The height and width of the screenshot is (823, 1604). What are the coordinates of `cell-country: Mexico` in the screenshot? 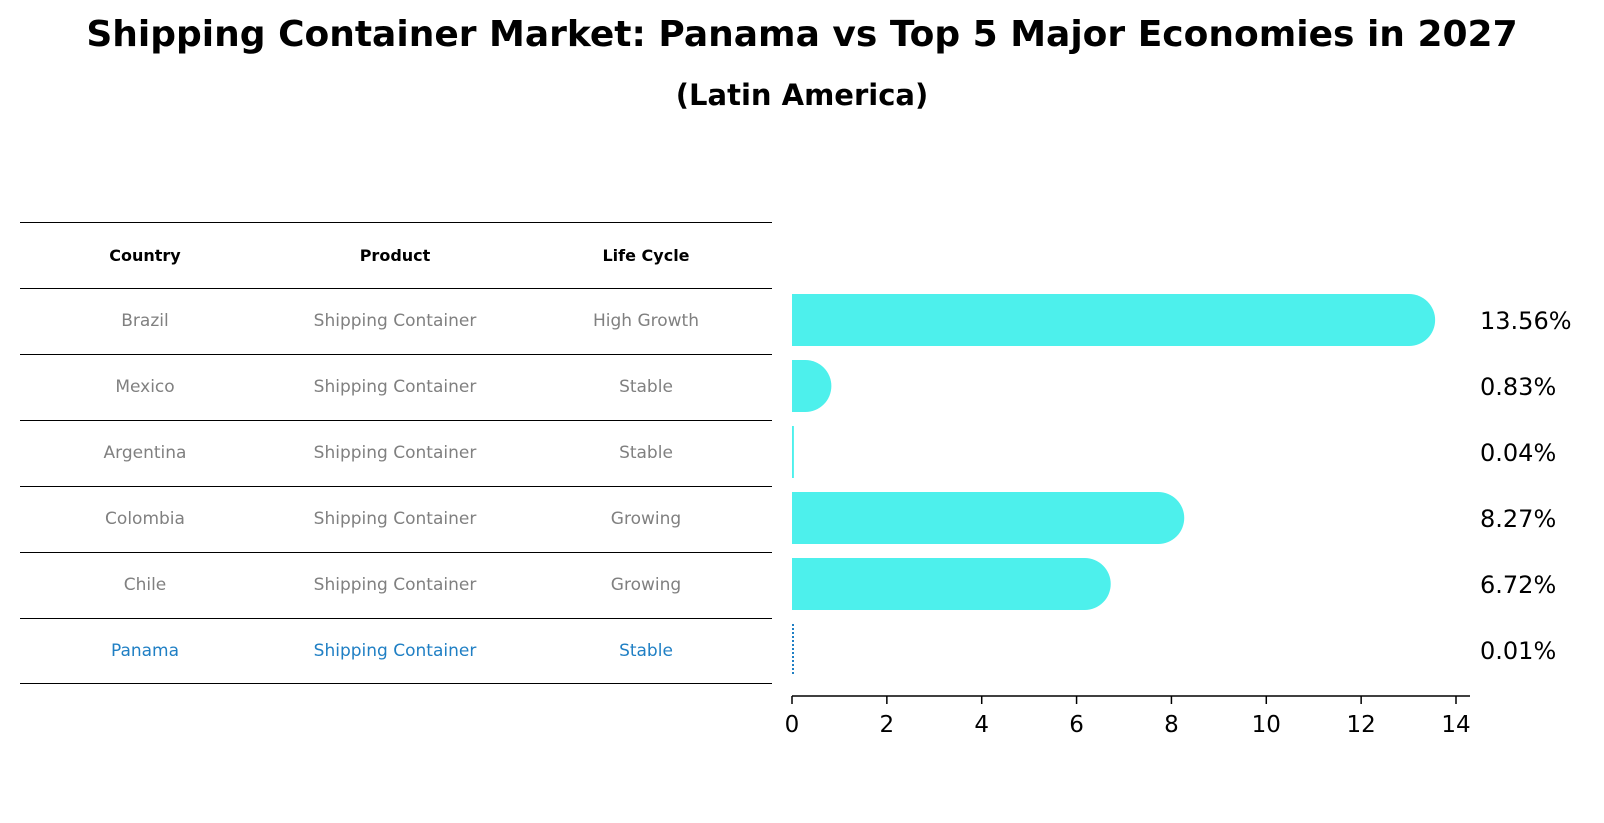 It's located at (145, 387).